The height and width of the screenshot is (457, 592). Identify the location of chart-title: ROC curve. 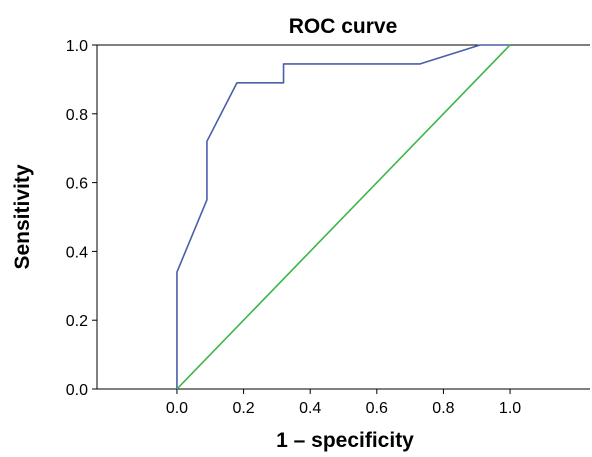
(343, 26).